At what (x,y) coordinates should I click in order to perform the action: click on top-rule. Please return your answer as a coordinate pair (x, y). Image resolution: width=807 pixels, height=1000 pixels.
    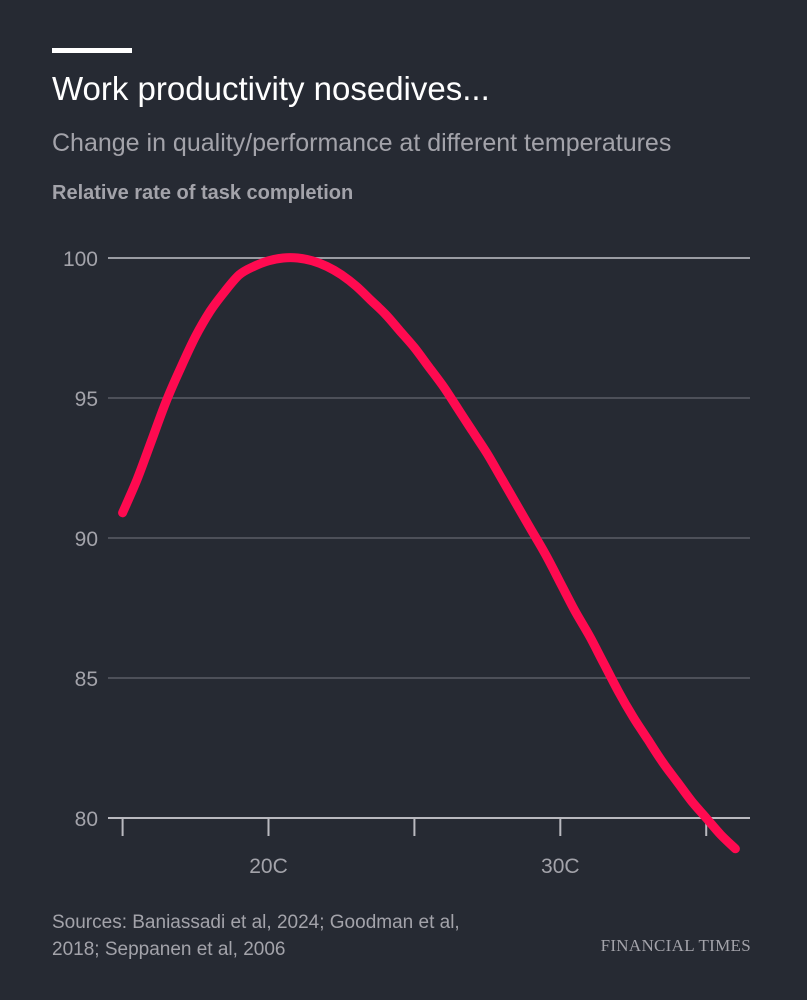
    Looking at the image, I should click on (92, 50).